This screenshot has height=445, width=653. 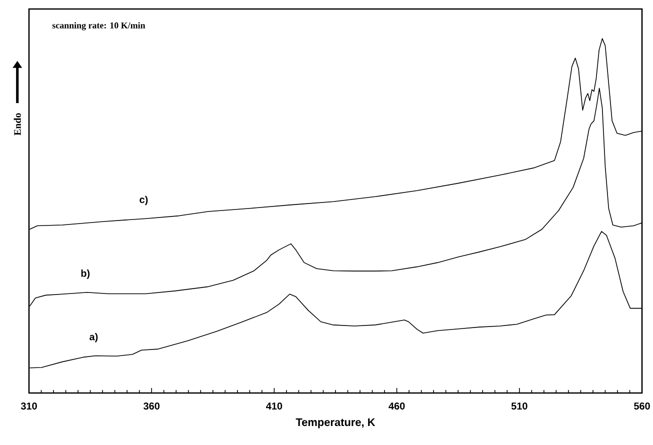 What do you see at coordinates (642, 406) in the screenshot?
I see `x-tick-label: 560` at bounding box center [642, 406].